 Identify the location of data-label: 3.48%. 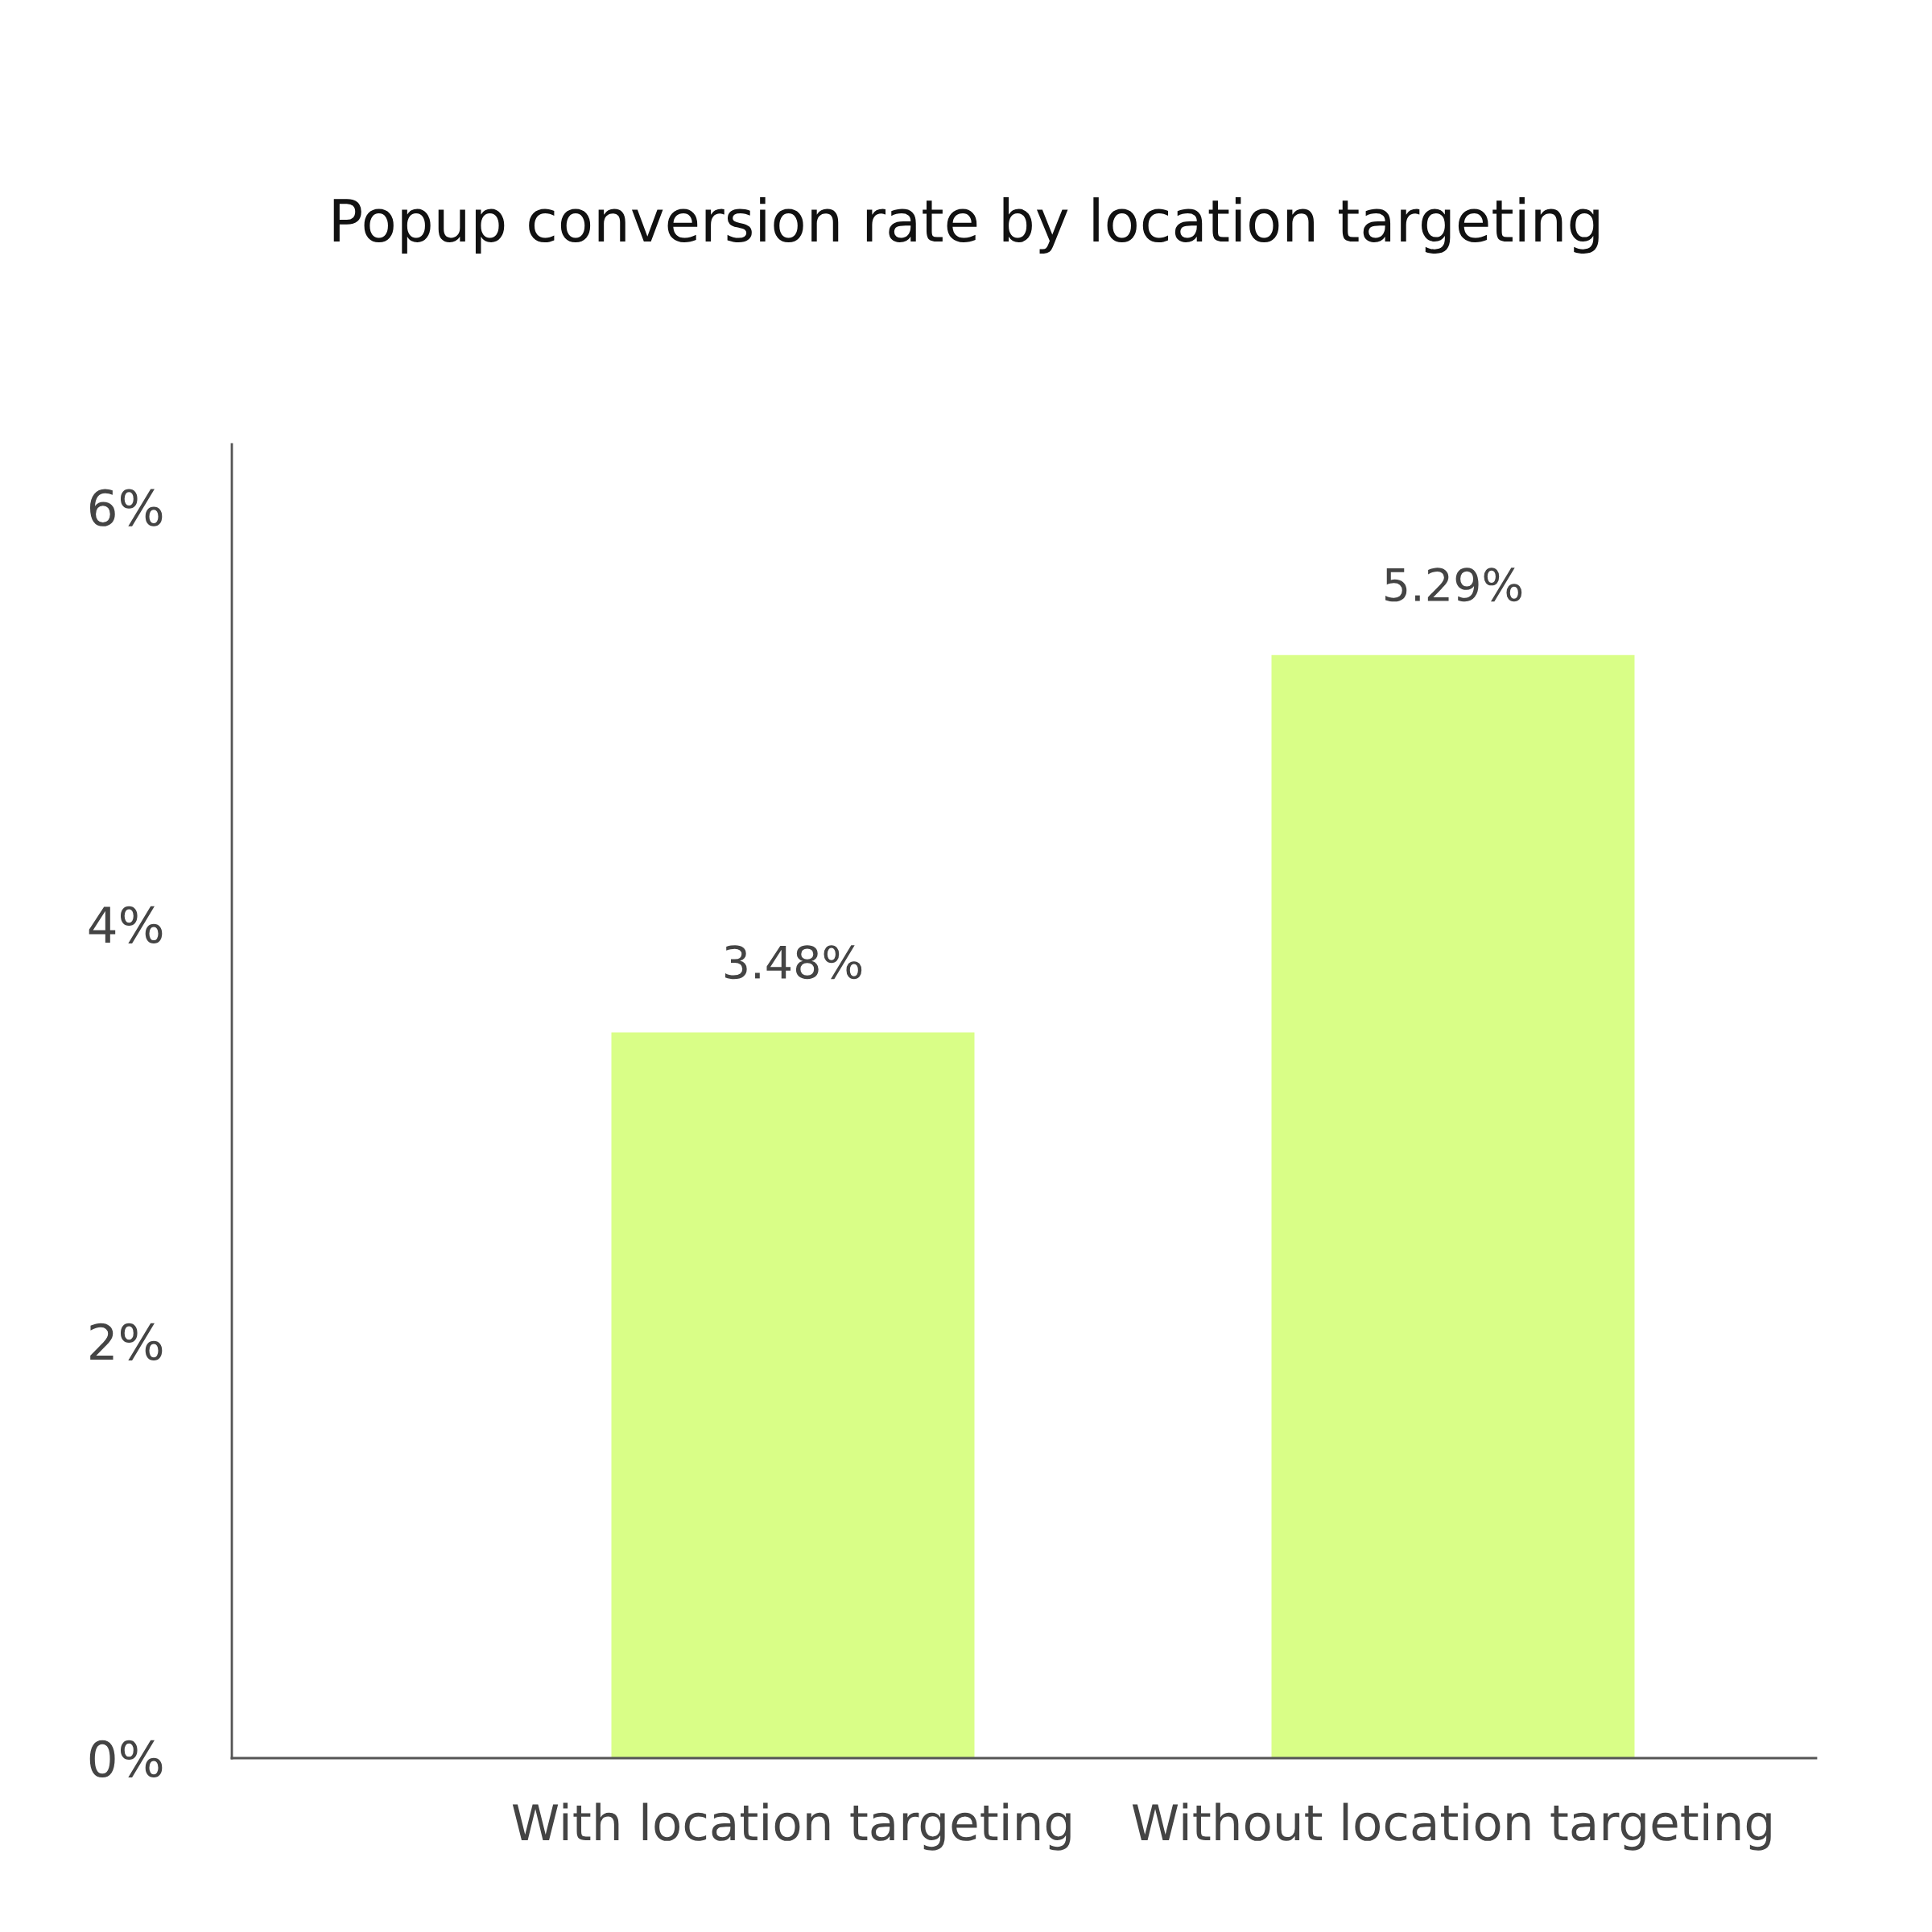
(793, 962).